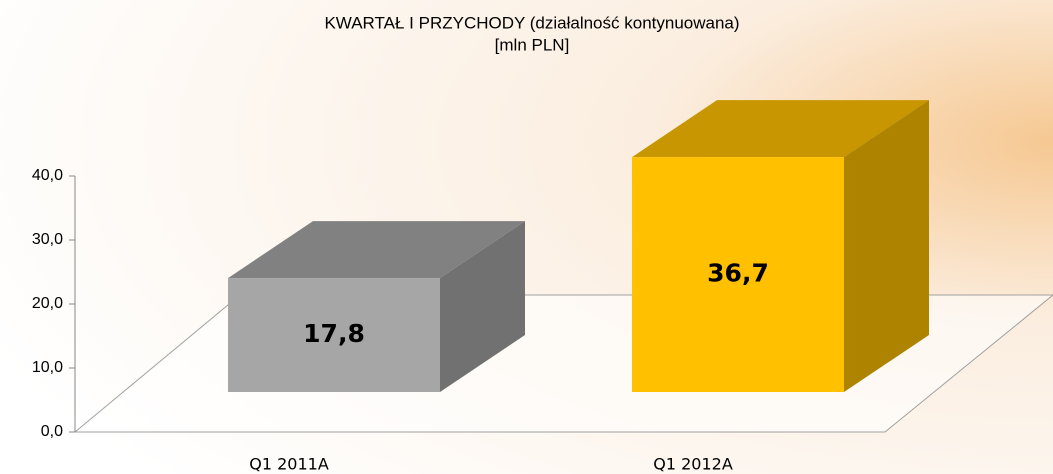 The image size is (1053, 474). What do you see at coordinates (47, 239) in the screenshot?
I see `y-tick-label: 30,0` at bounding box center [47, 239].